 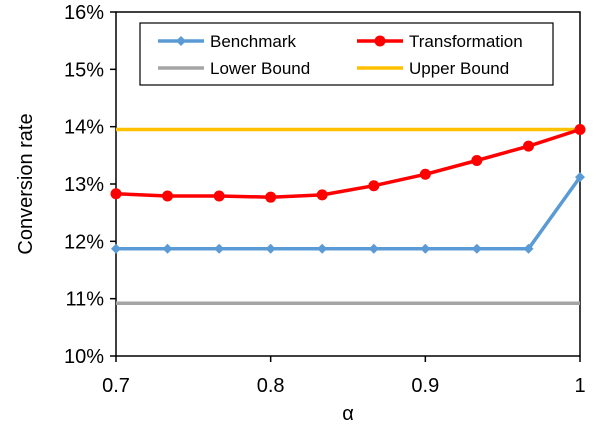 What do you see at coordinates (348, 414) in the screenshot?
I see `x-axis-title: α` at bounding box center [348, 414].